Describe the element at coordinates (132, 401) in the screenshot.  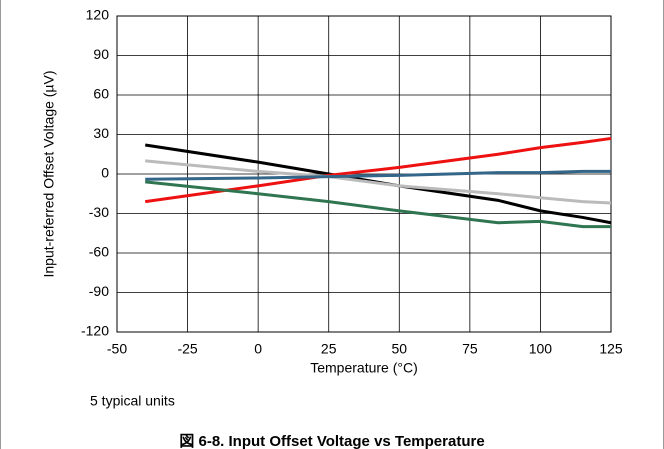
I see `note: 5 typical units` at that location.